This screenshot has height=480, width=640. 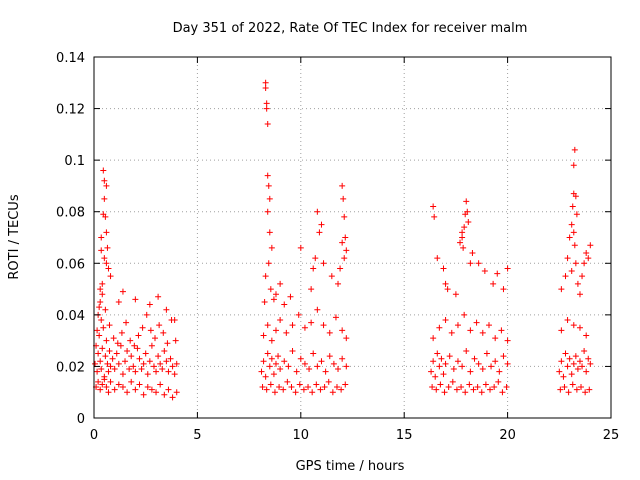 I want to click on y-tick-label: 0.06, so click(x=70, y=264).